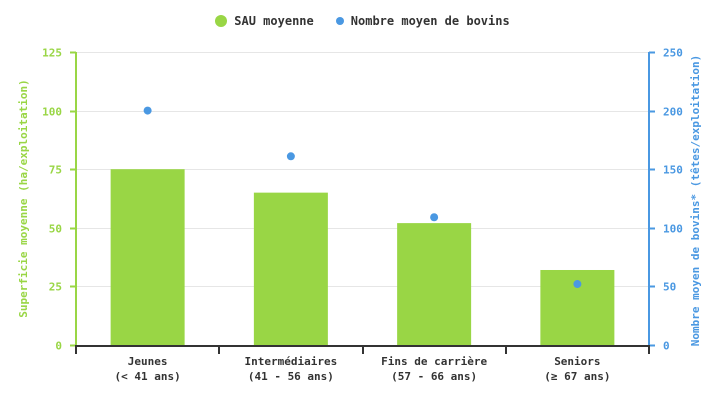 Image resolution: width=725 pixels, height=400 pixels. I want to click on legend-label-bovins: Nombre moyen de bovins, so click(430, 21).